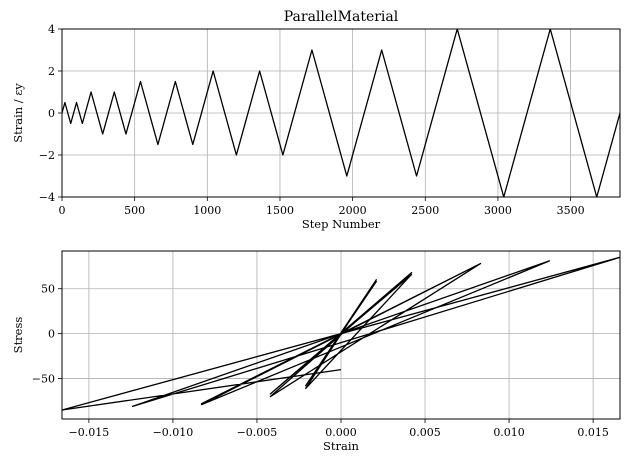 This screenshot has width=630, height=469. Describe the element at coordinates (51, 29) in the screenshot. I see `y-tick-label: 4` at that location.